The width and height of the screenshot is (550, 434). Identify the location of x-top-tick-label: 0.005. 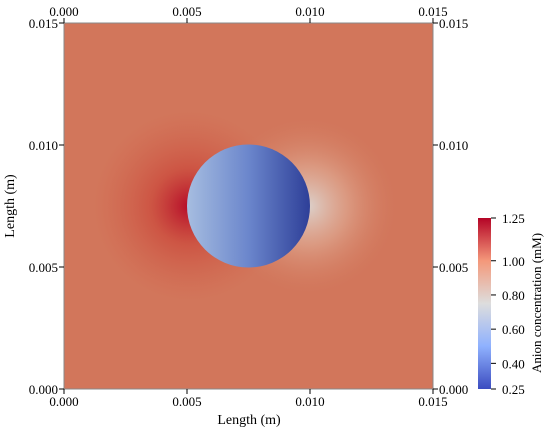
(186, 11).